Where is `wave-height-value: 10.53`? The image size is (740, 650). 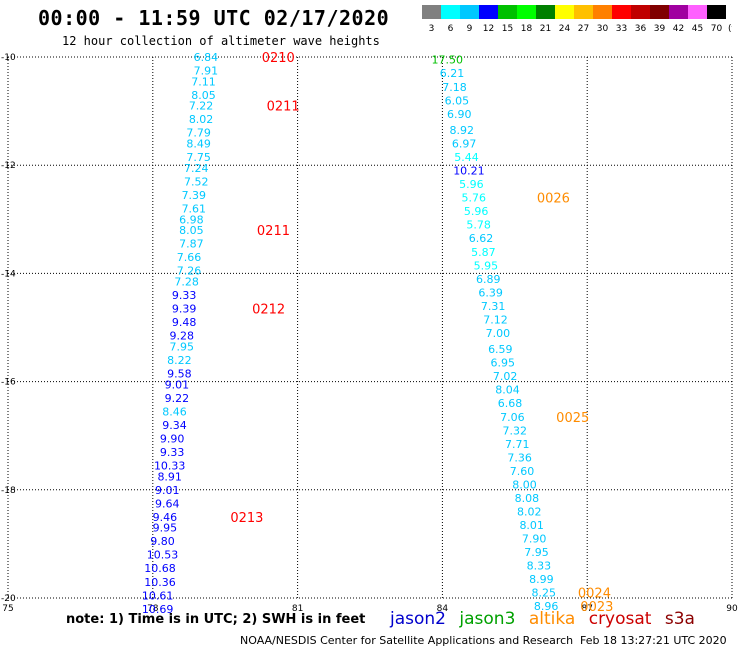 wave-height-value: 10.53 is located at coordinates (163, 555).